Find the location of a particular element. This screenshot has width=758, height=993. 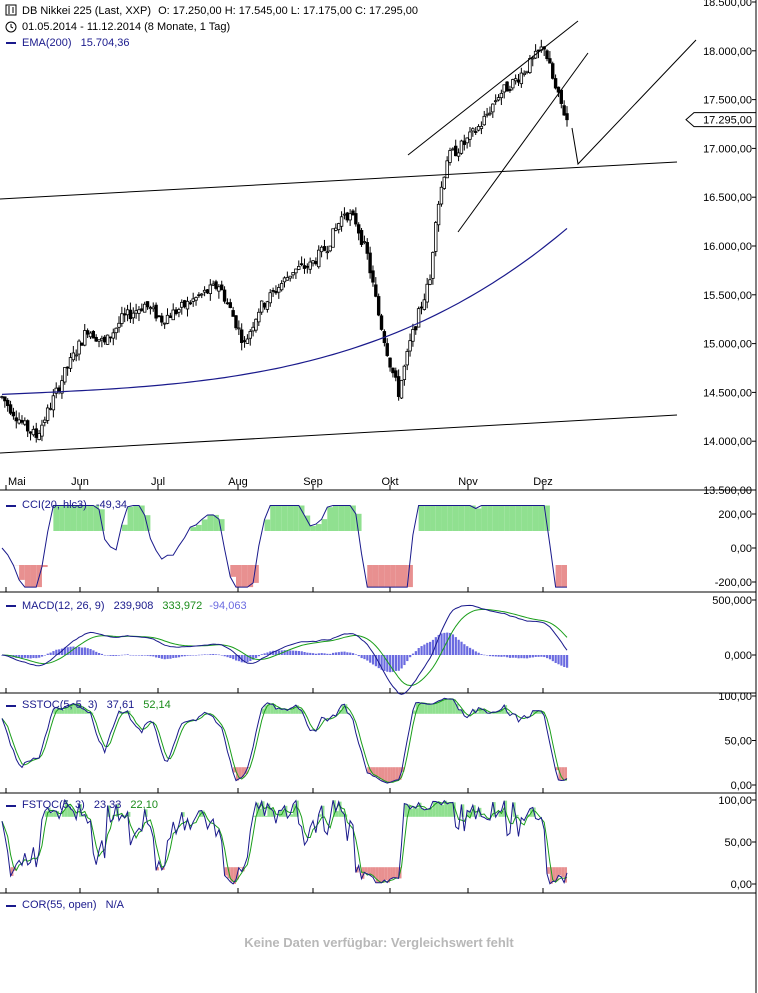

macd-v3: -94,063 is located at coordinates (228, 606).